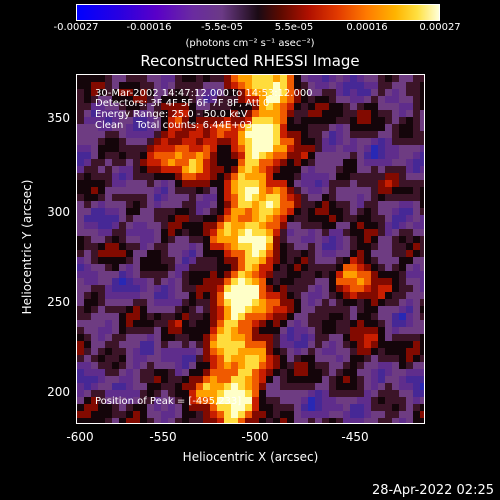 The image size is (500, 500). What do you see at coordinates (58, 118) in the screenshot?
I see `y-tick-label: 350` at bounding box center [58, 118].